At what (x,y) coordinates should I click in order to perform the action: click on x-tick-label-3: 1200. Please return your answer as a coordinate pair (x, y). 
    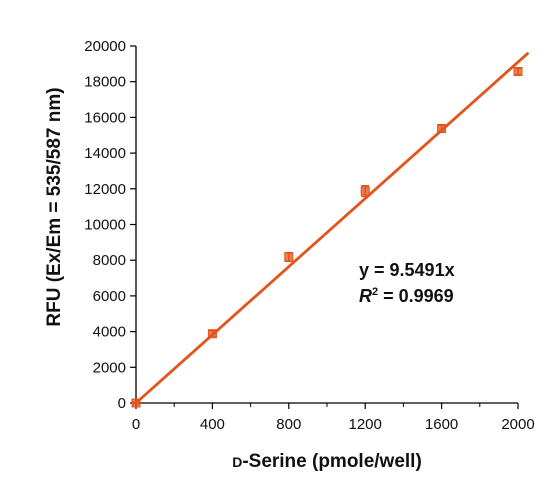
    Looking at the image, I should click on (365, 424).